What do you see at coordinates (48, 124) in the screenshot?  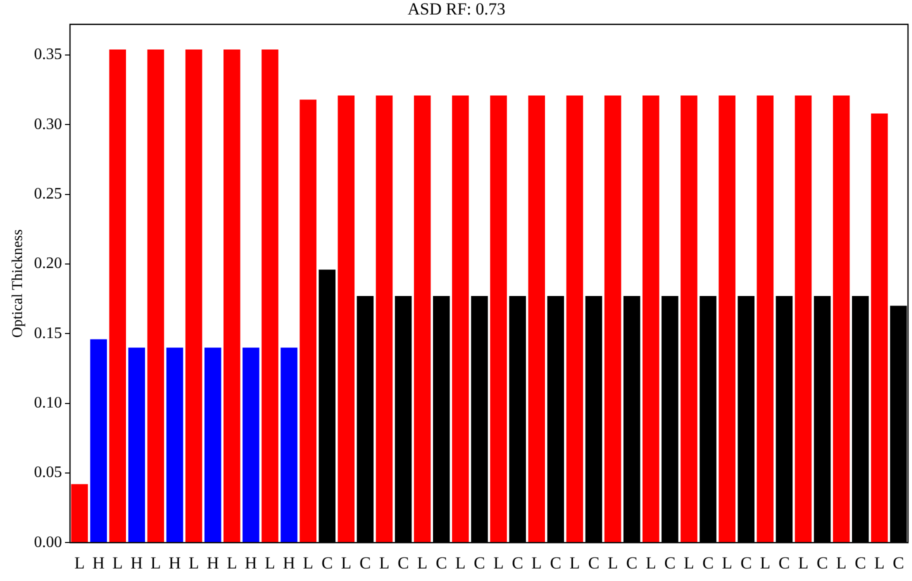 I see `y-tick-label: 0.30` at bounding box center [48, 124].